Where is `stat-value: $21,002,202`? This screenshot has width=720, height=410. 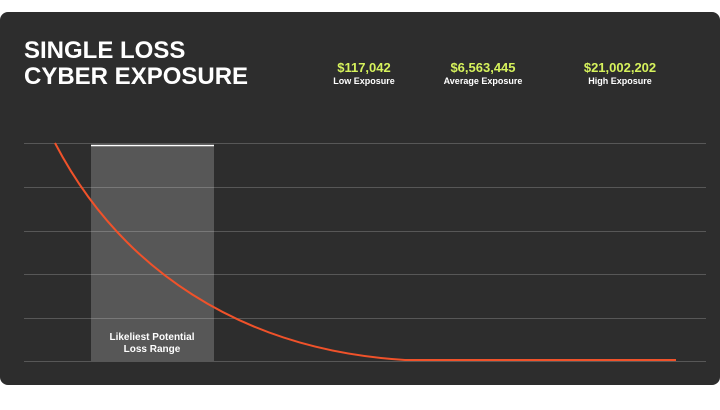 stat-value: $21,002,202 is located at coordinates (620, 67).